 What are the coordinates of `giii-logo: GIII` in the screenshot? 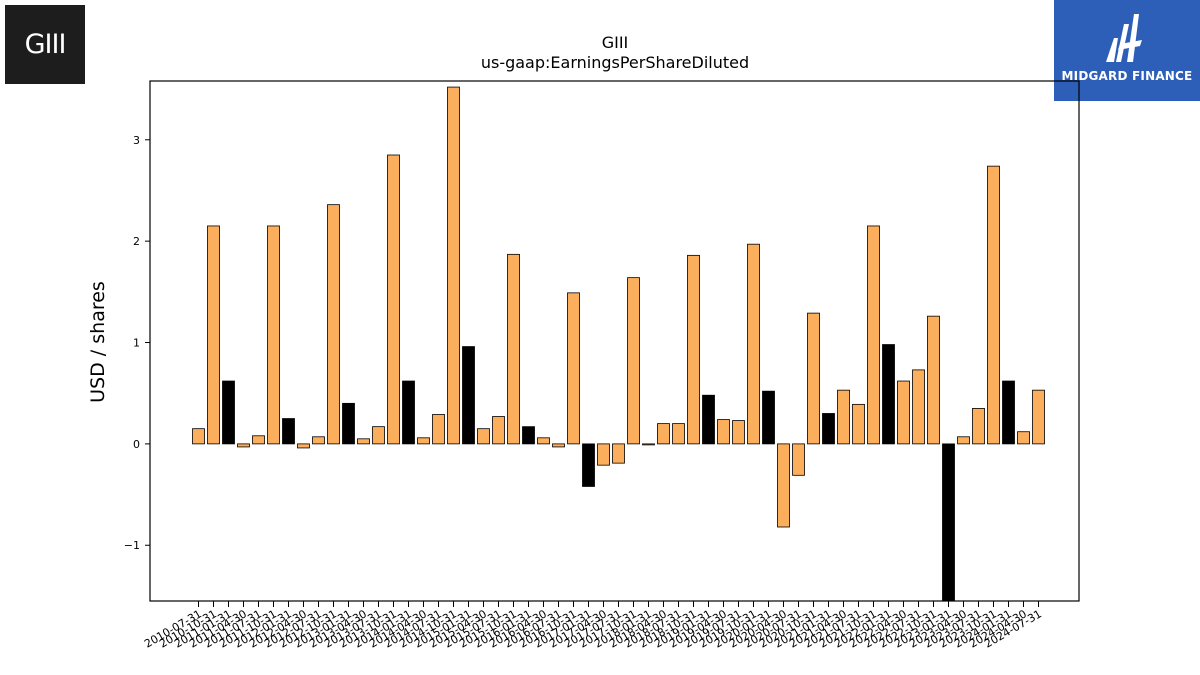 It's located at (45, 44).